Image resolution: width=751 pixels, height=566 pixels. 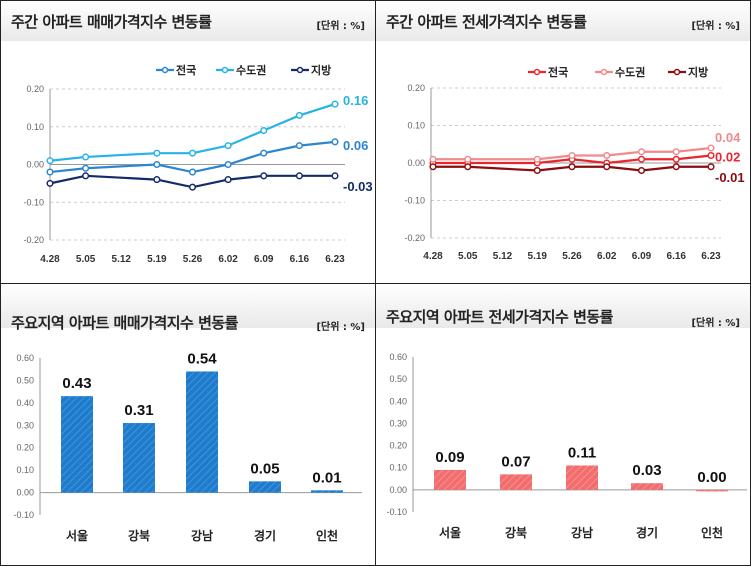 I want to click on bar-value-label: 0.07, so click(x=515, y=461).